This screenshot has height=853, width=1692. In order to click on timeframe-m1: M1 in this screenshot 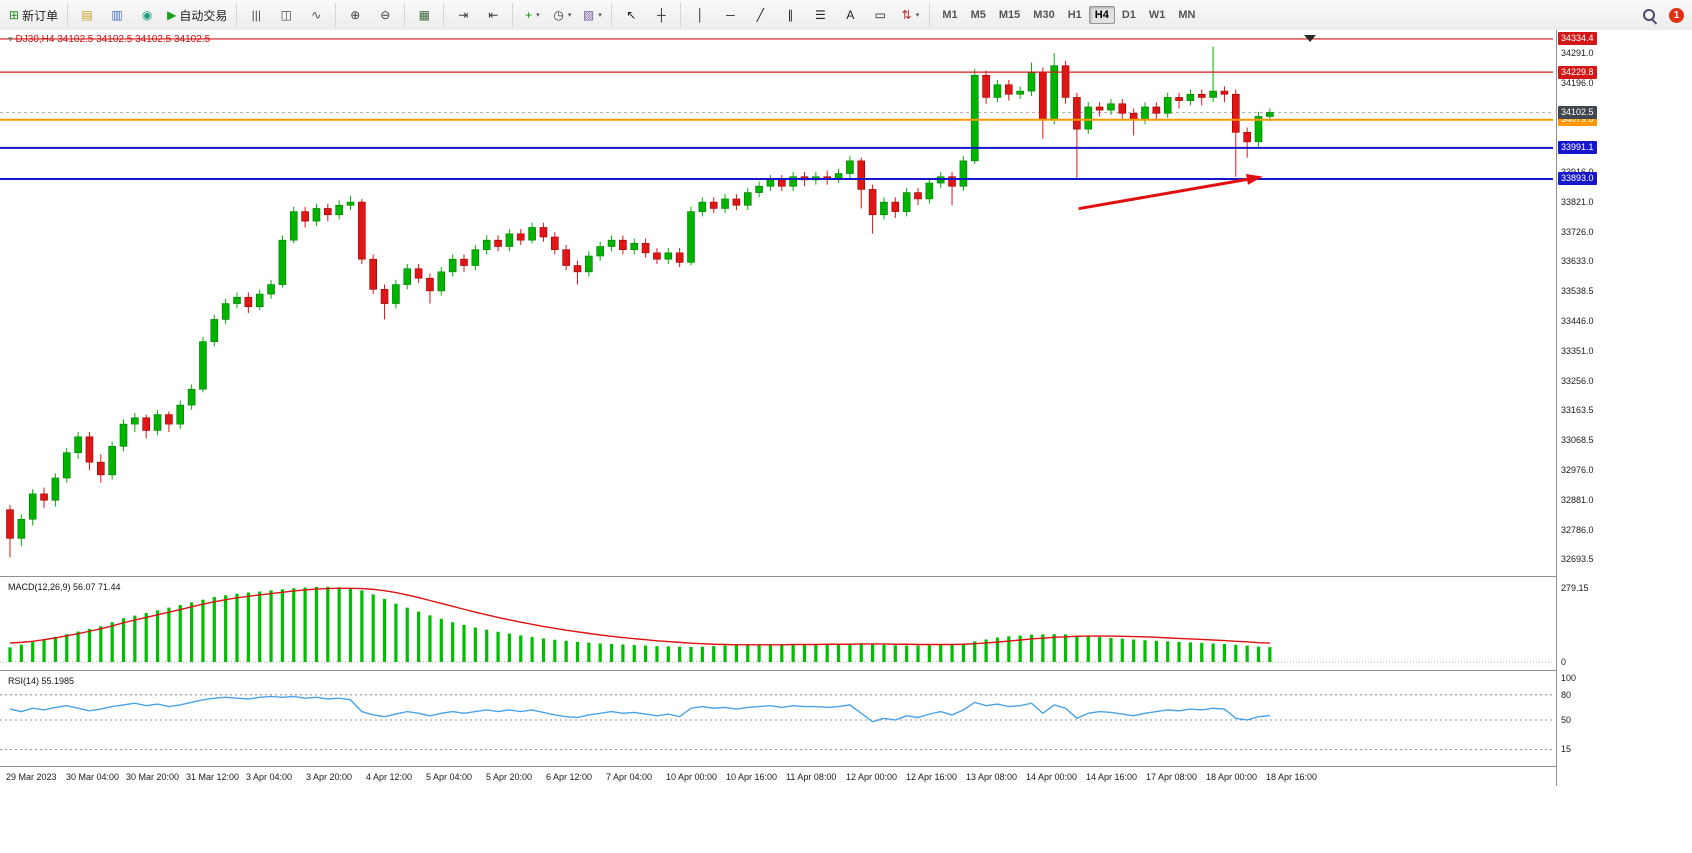, I will do `click(950, 15)`.